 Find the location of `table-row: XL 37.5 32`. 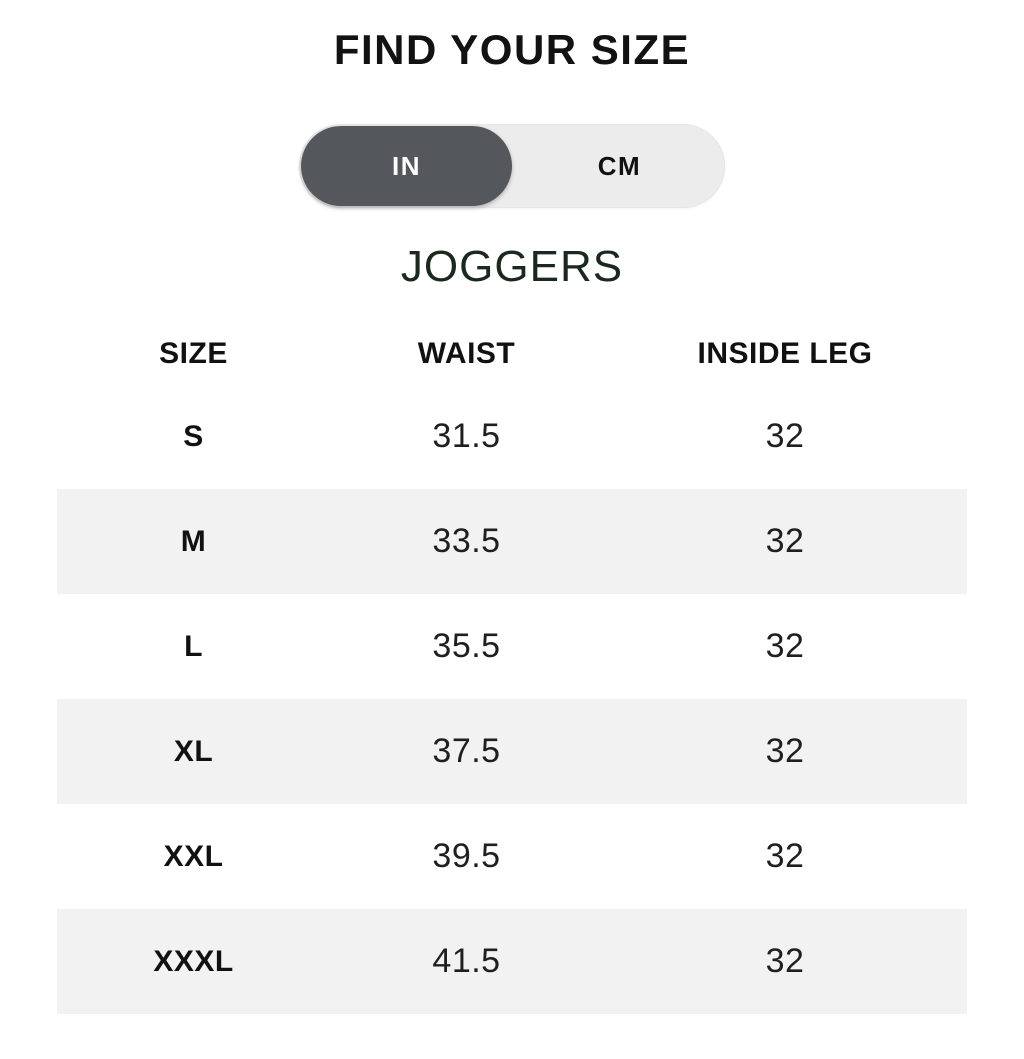

table-row: XL 37.5 32 is located at coordinates (512, 751).